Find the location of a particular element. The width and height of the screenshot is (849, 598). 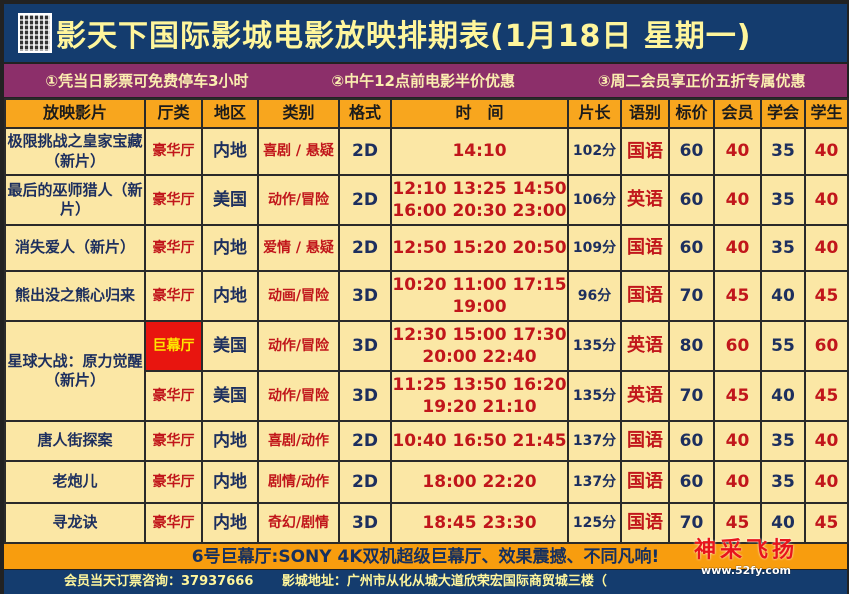

showtime-line: 18:00 22:20 is located at coordinates (479, 481).